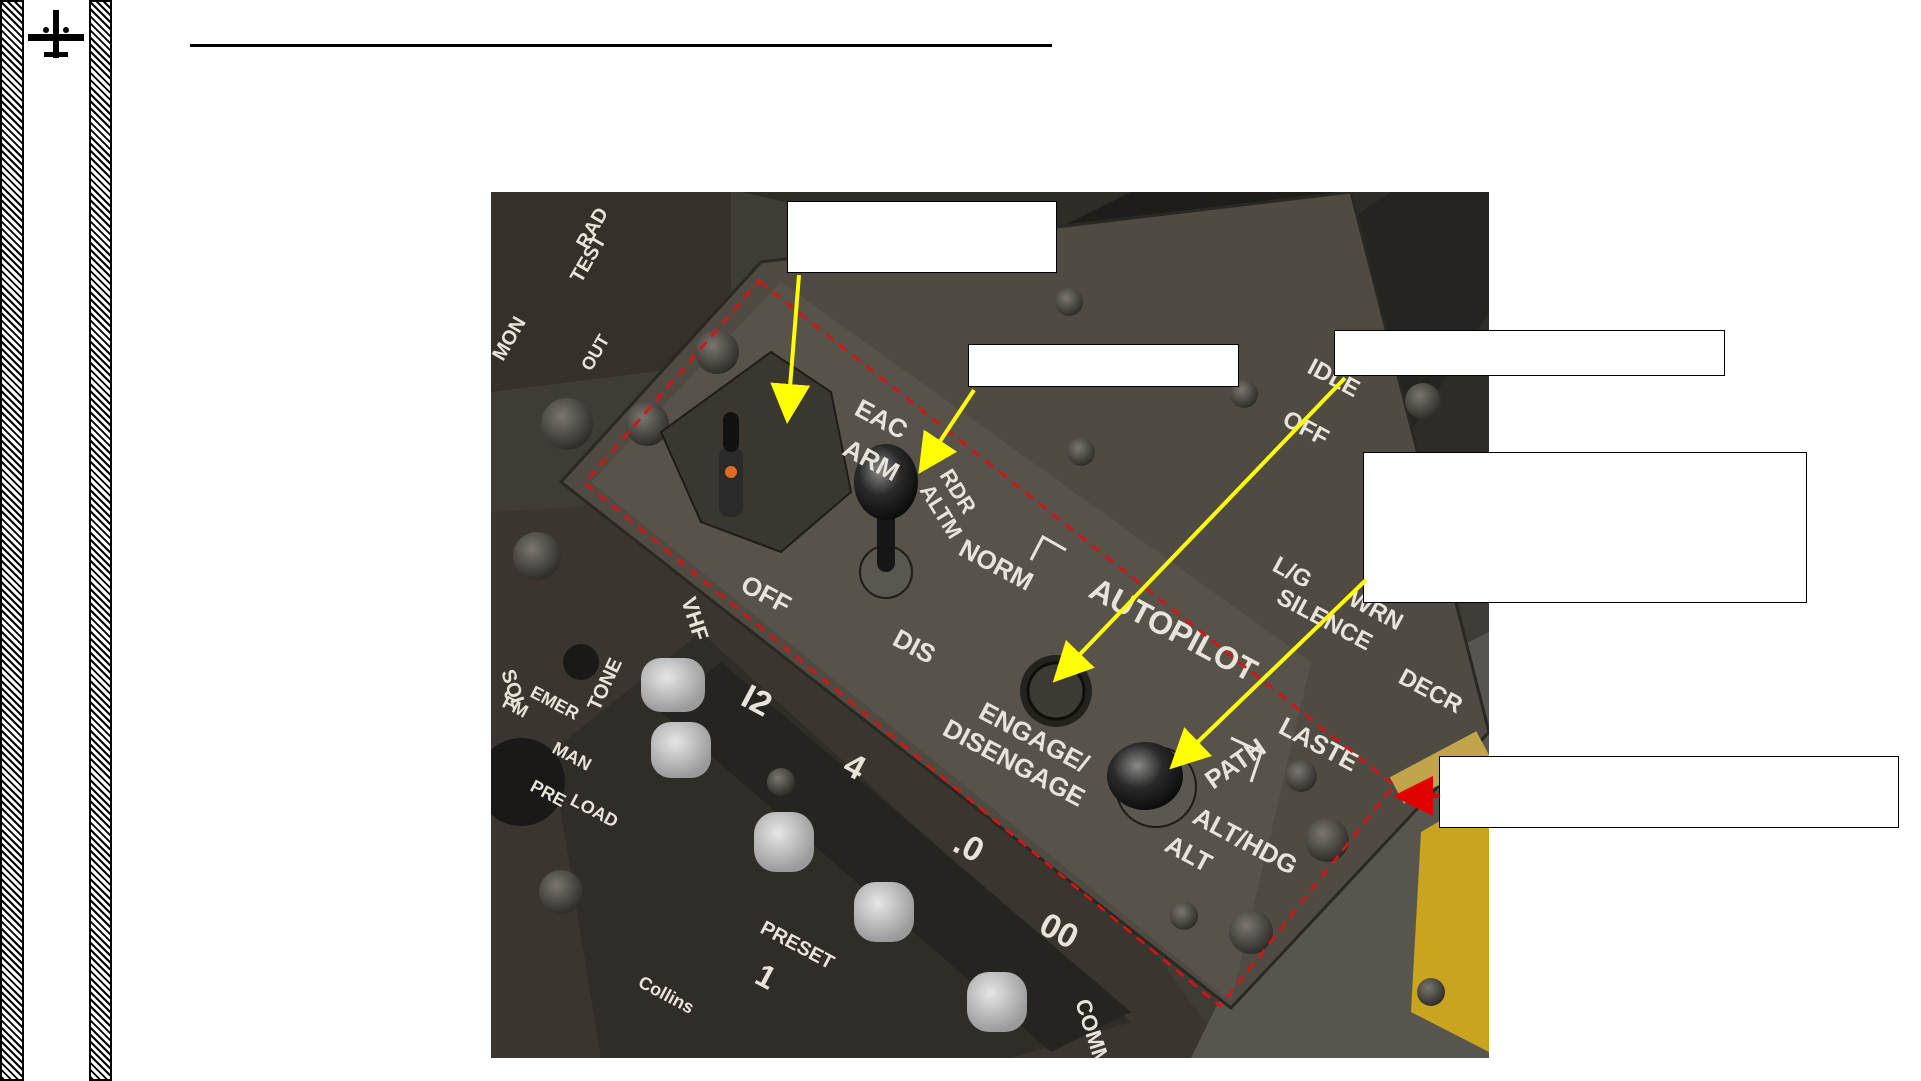 This screenshot has width=1921, height=1081. I want to click on title-underline, so click(621, 45).